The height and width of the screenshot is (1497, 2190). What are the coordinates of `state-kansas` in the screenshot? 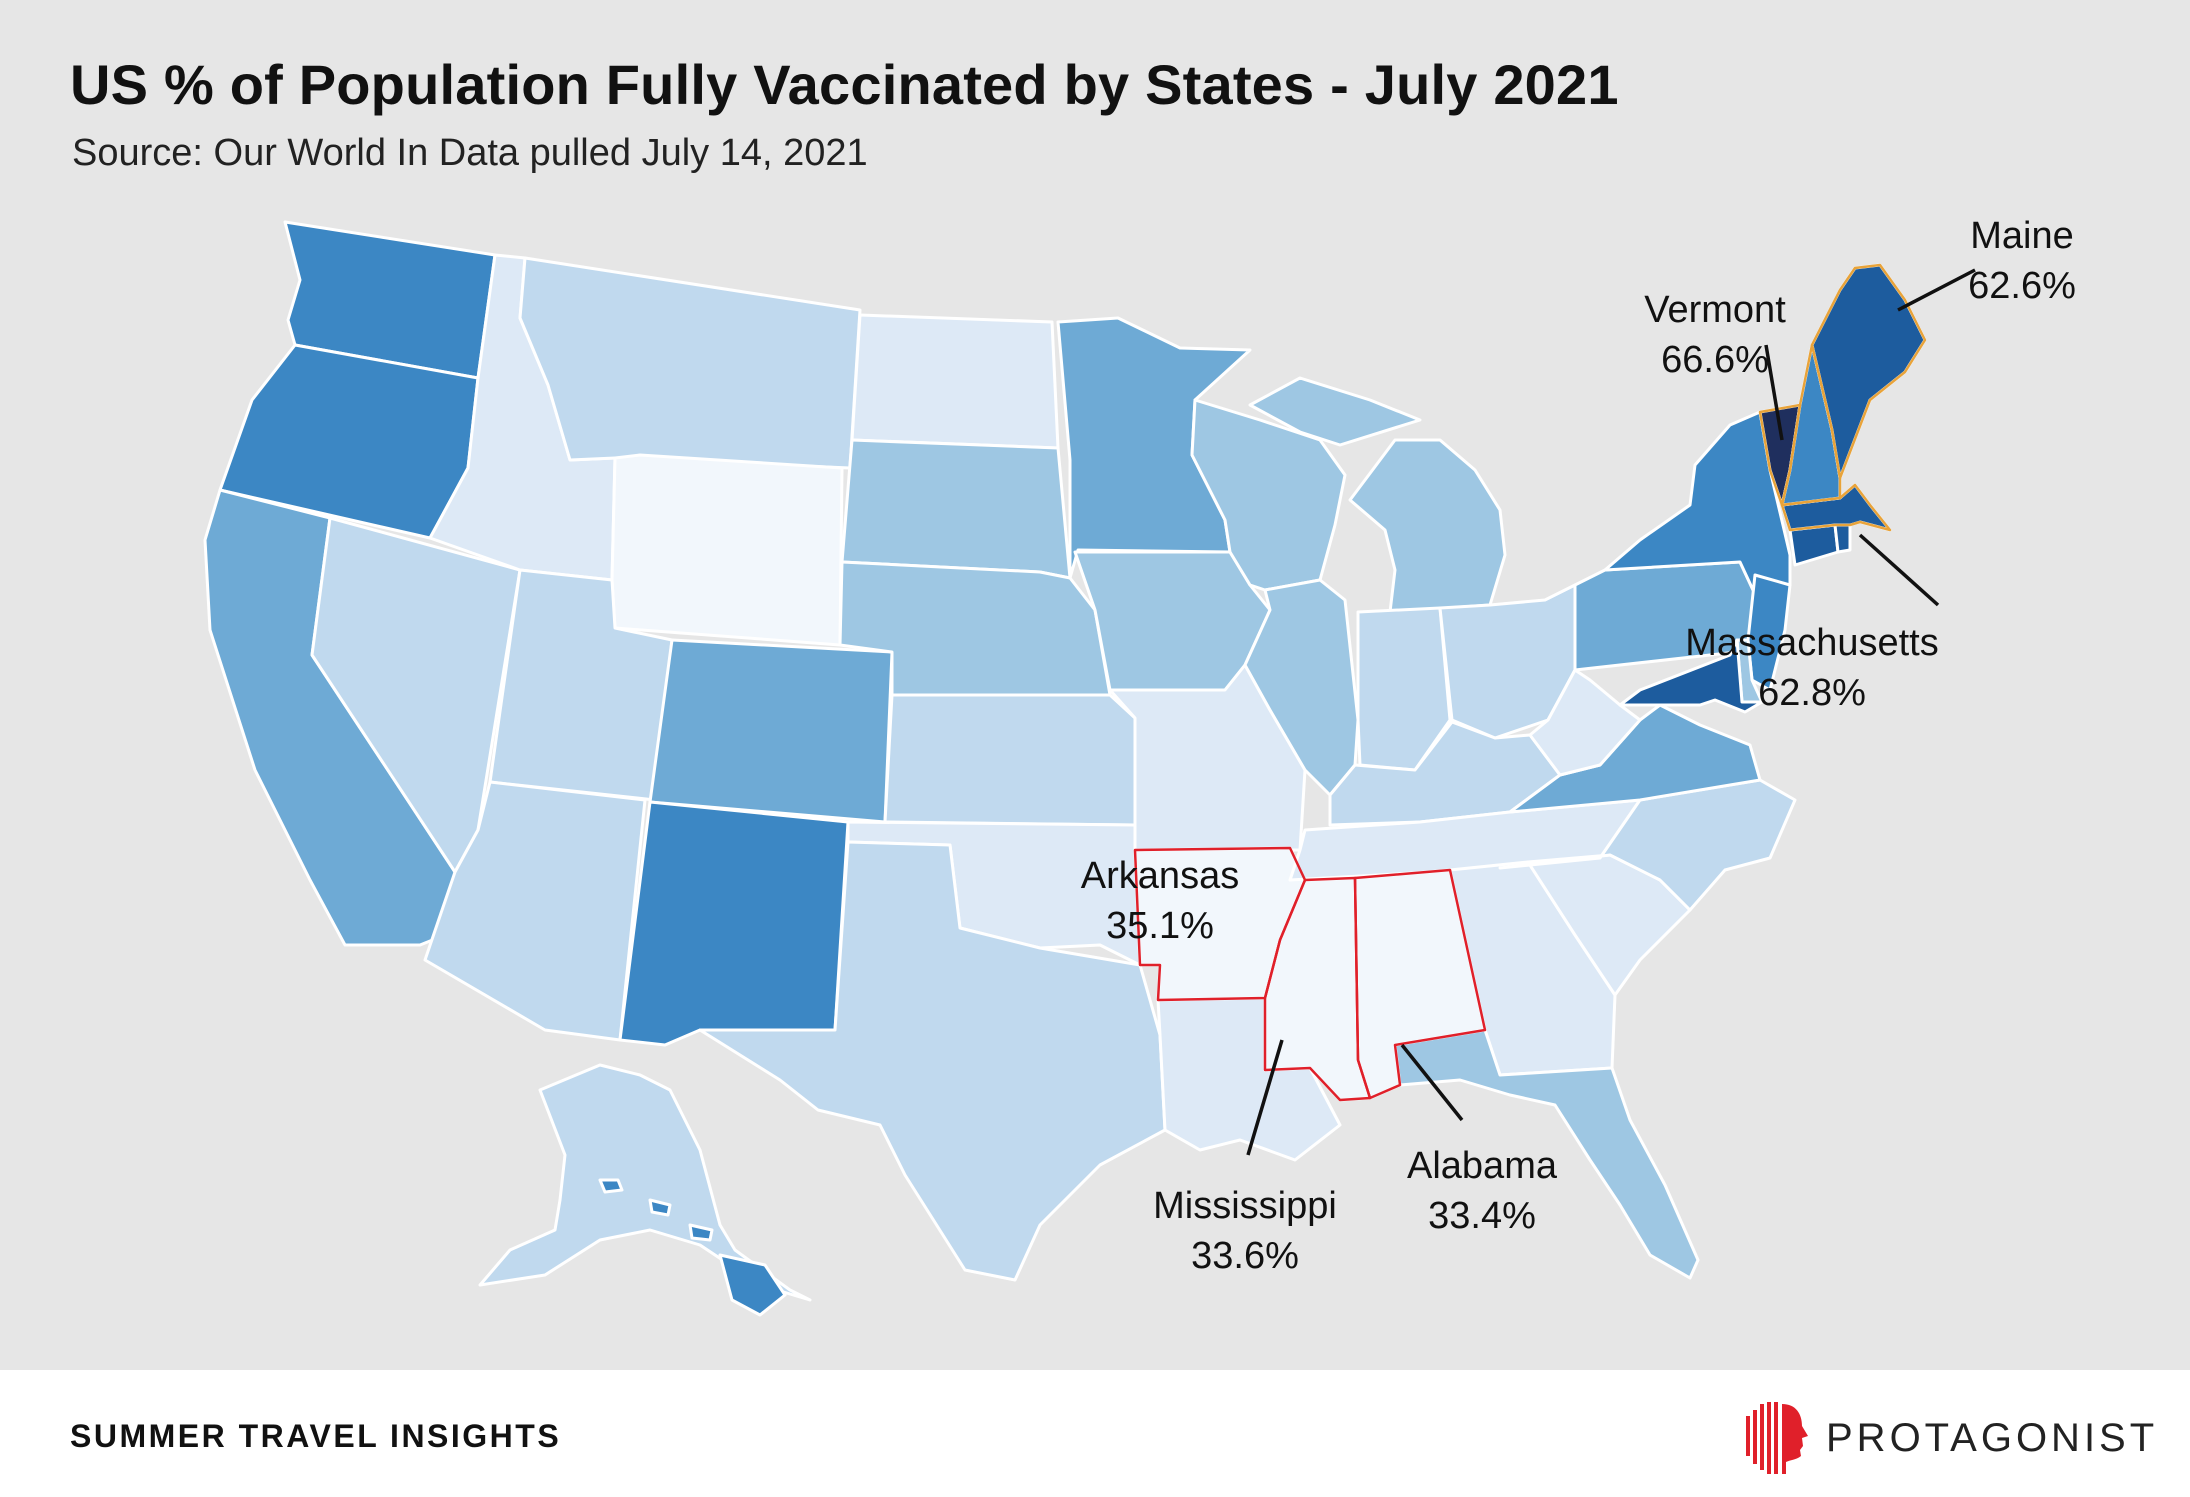 It's located at (1010, 760).